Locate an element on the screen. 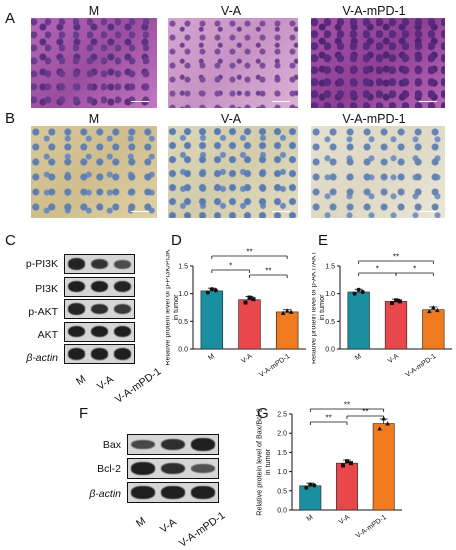  y-axis-label-line: Relative protein level of p-AKT/AKT is located at coordinates (315, 307).